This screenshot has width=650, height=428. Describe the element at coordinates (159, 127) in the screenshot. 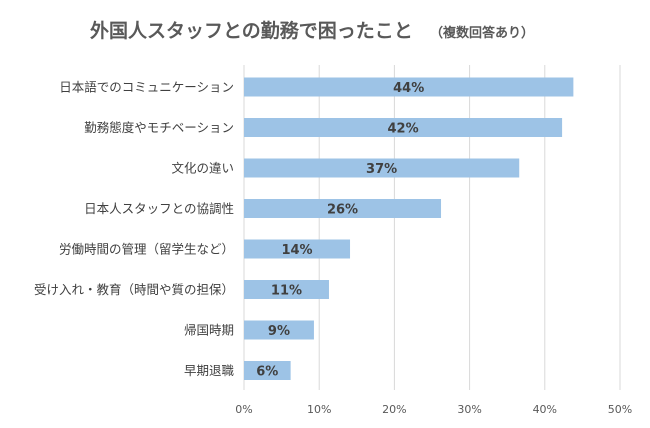

I see `category-label: 勤務態度やモチベーション` at that location.